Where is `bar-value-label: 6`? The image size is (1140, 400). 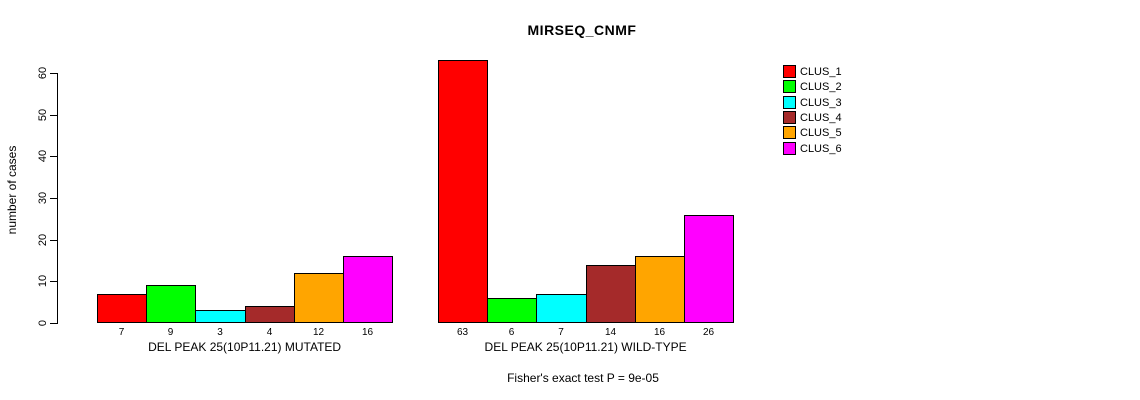
bar-value-label: 6 is located at coordinates (511, 332).